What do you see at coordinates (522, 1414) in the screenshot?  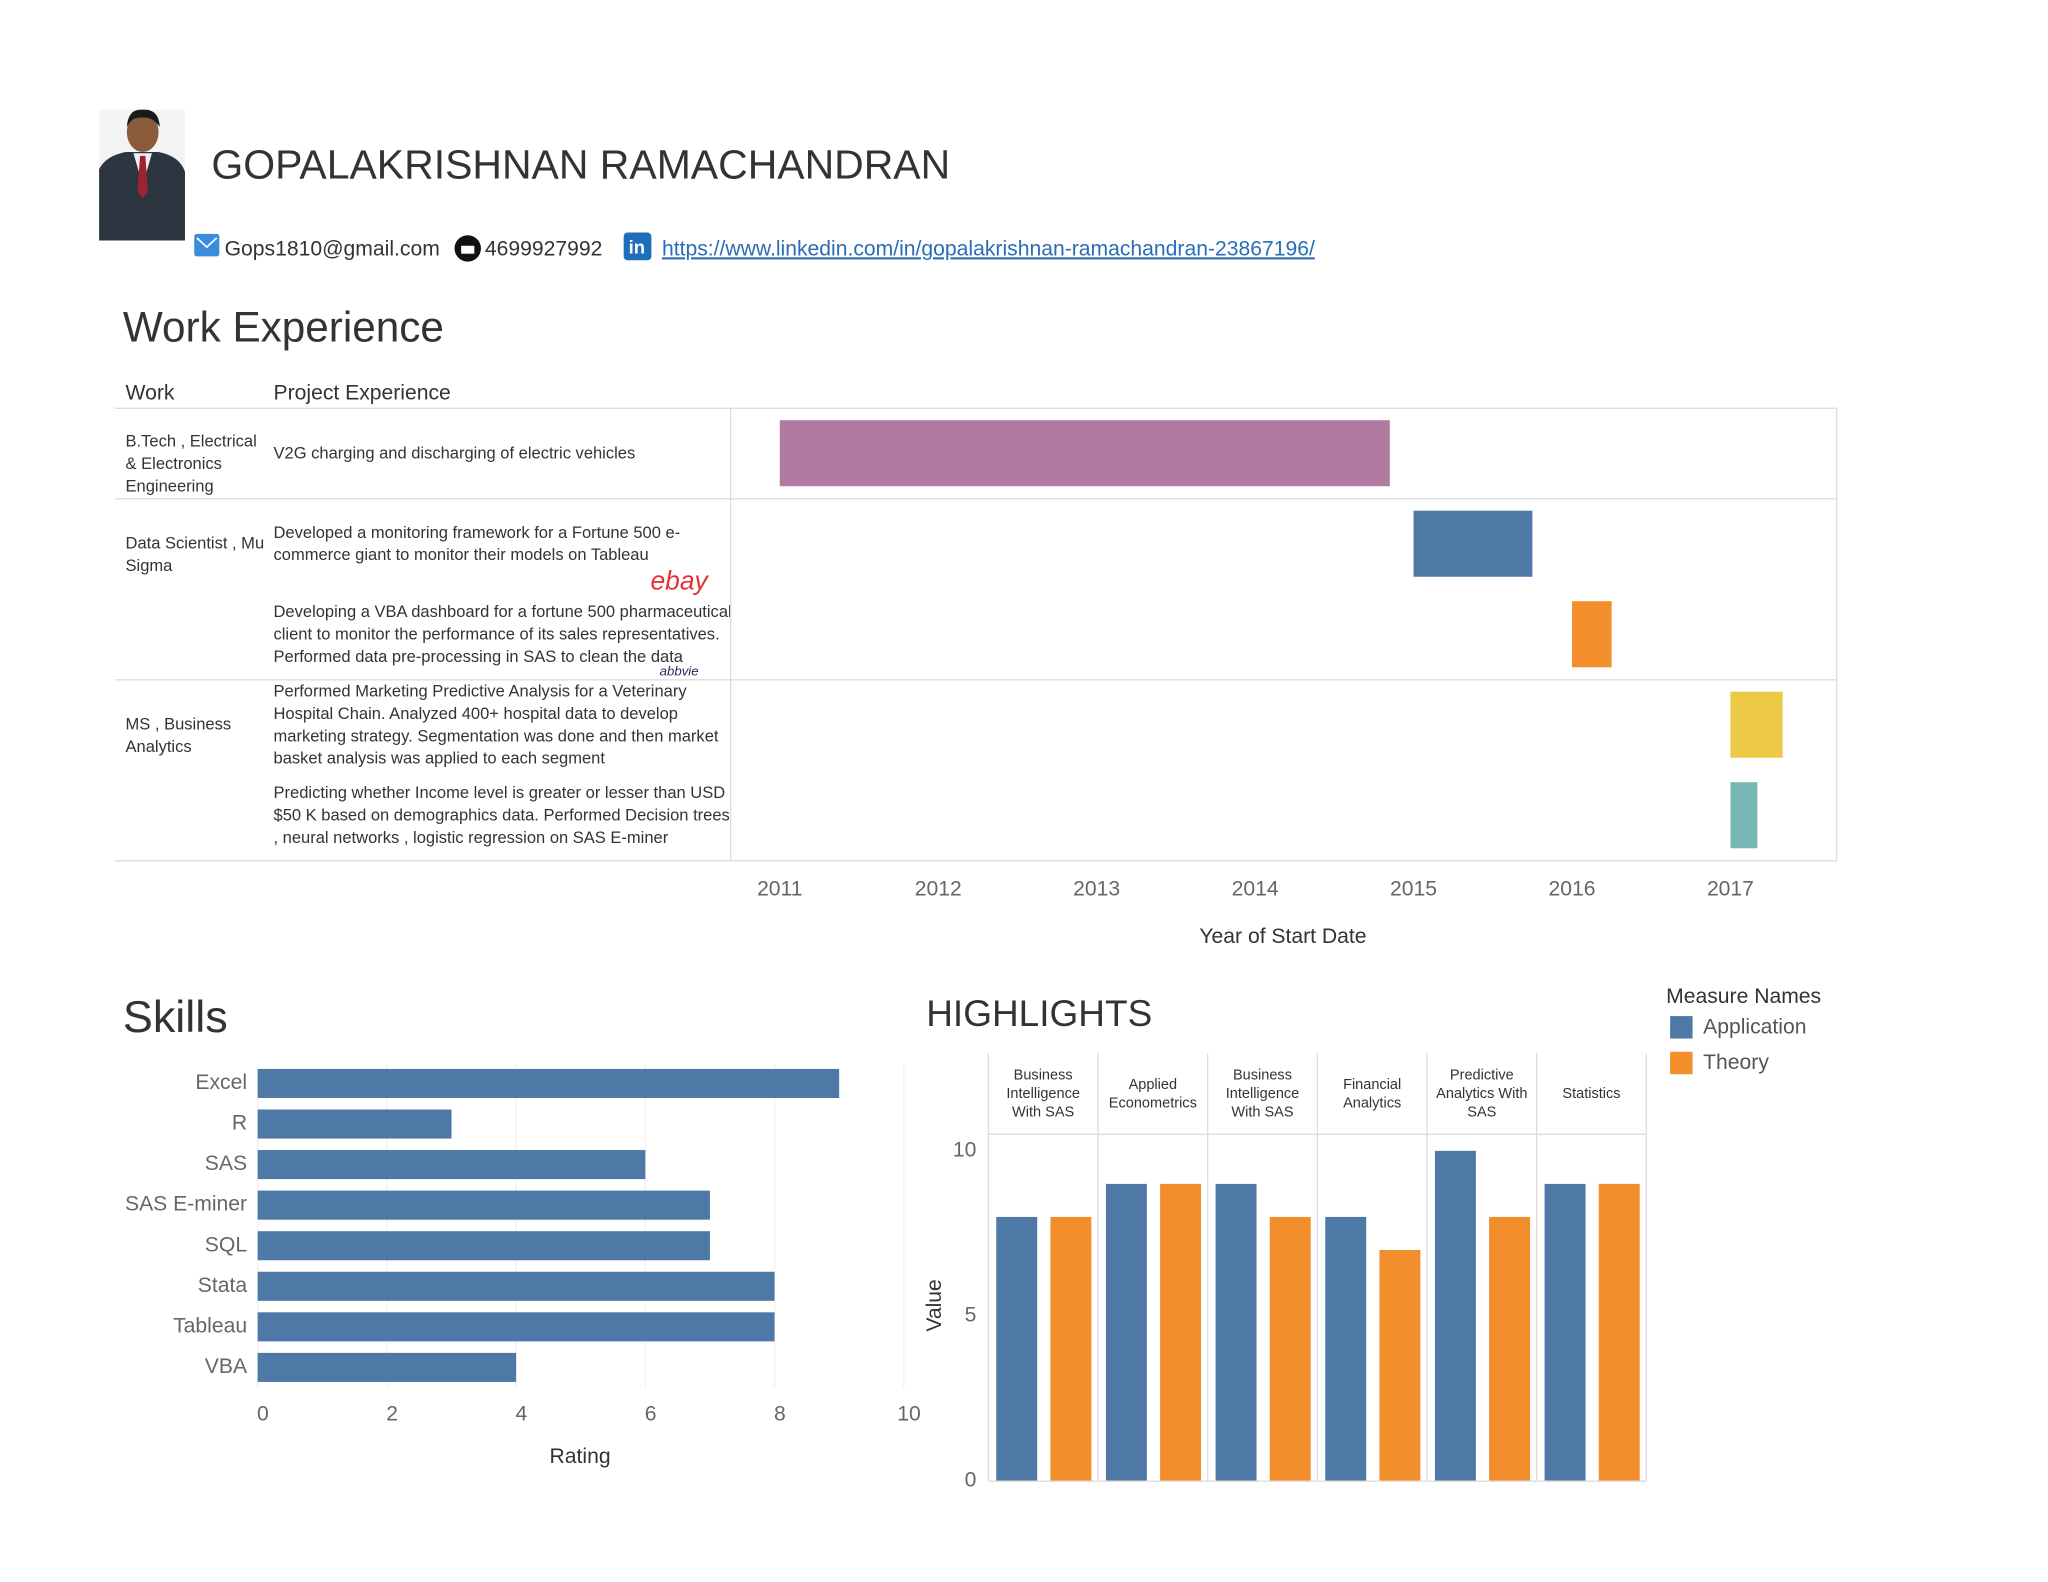 I see `x-tick-label: 4` at bounding box center [522, 1414].